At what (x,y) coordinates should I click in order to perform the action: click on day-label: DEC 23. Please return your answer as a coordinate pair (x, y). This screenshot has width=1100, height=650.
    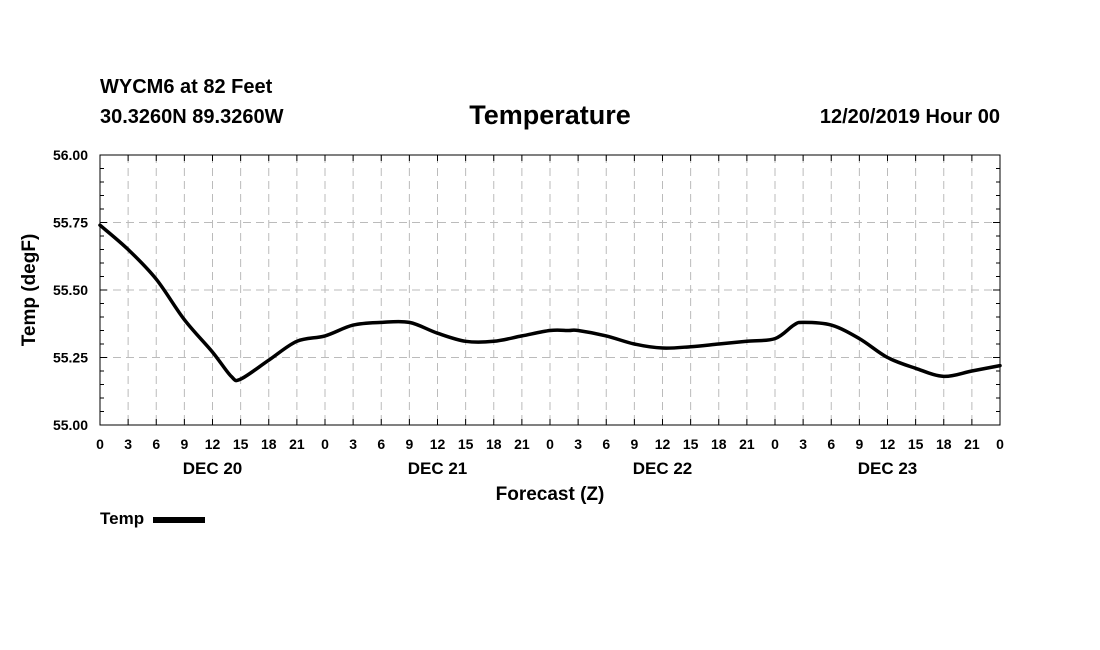
    Looking at the image, I should click on (888, 468).